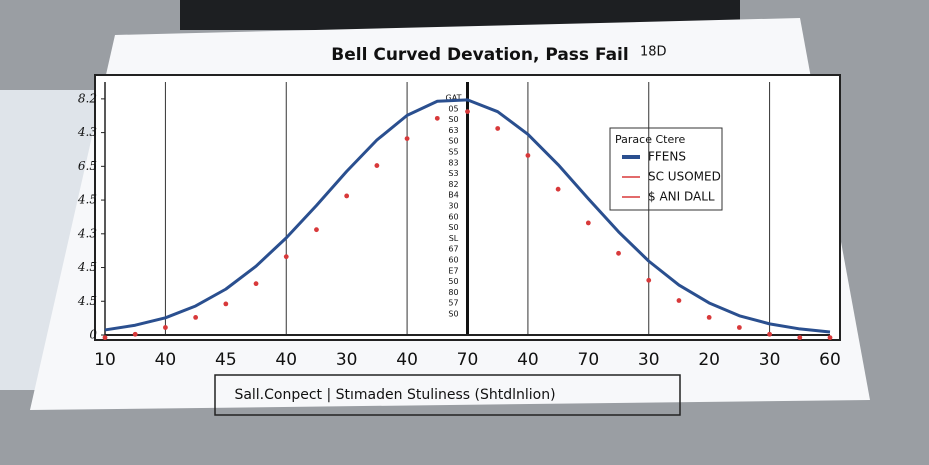 The height and width of the screenshot is (465, 929). I want to click on center-label: 83, so click(453, 162).